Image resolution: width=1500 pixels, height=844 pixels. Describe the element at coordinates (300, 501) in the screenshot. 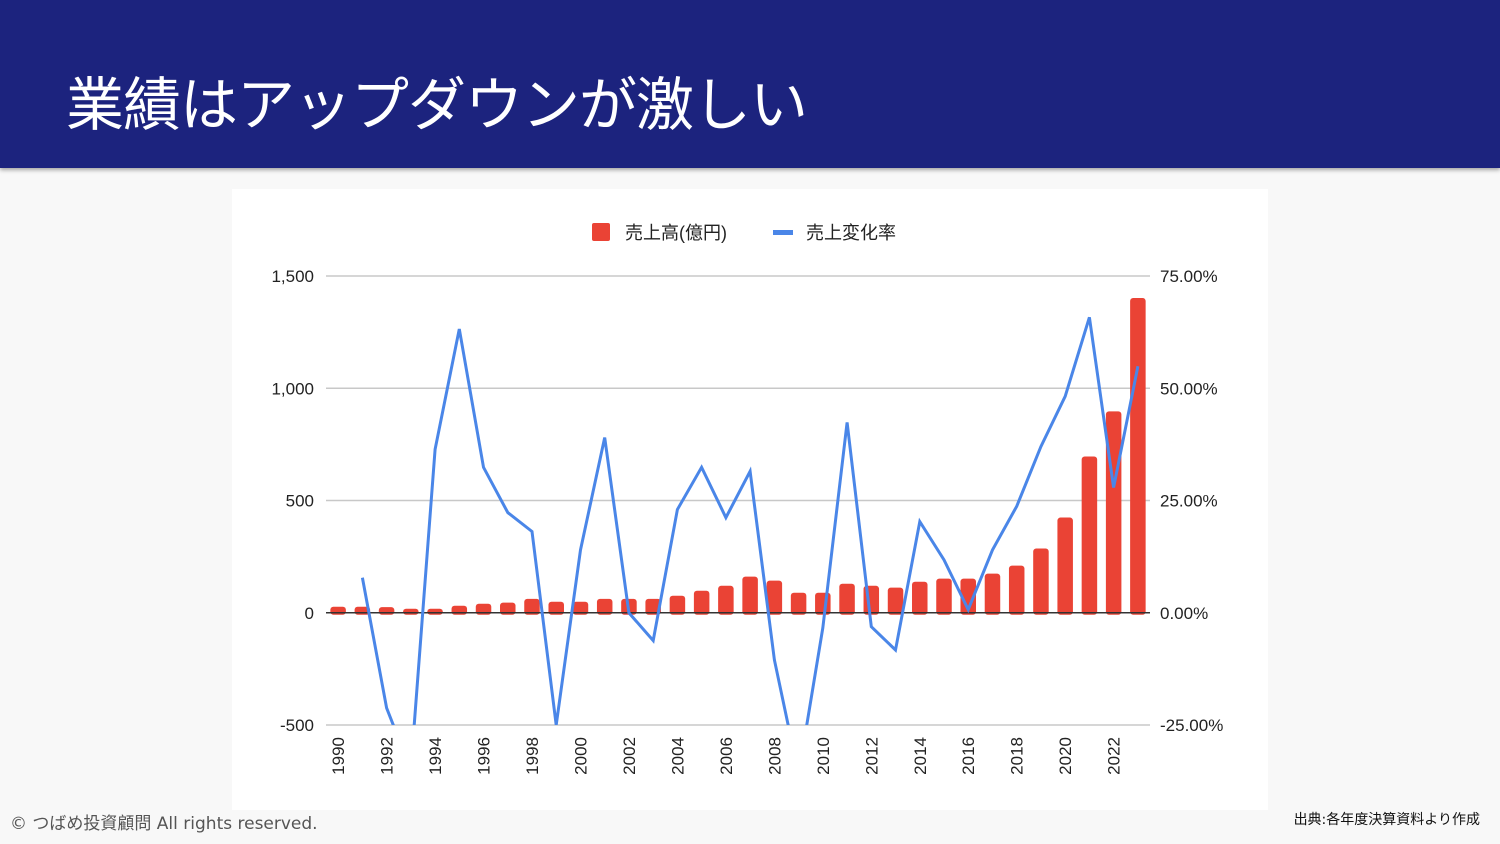

I see `y-left-tick-label: 500` at that location.